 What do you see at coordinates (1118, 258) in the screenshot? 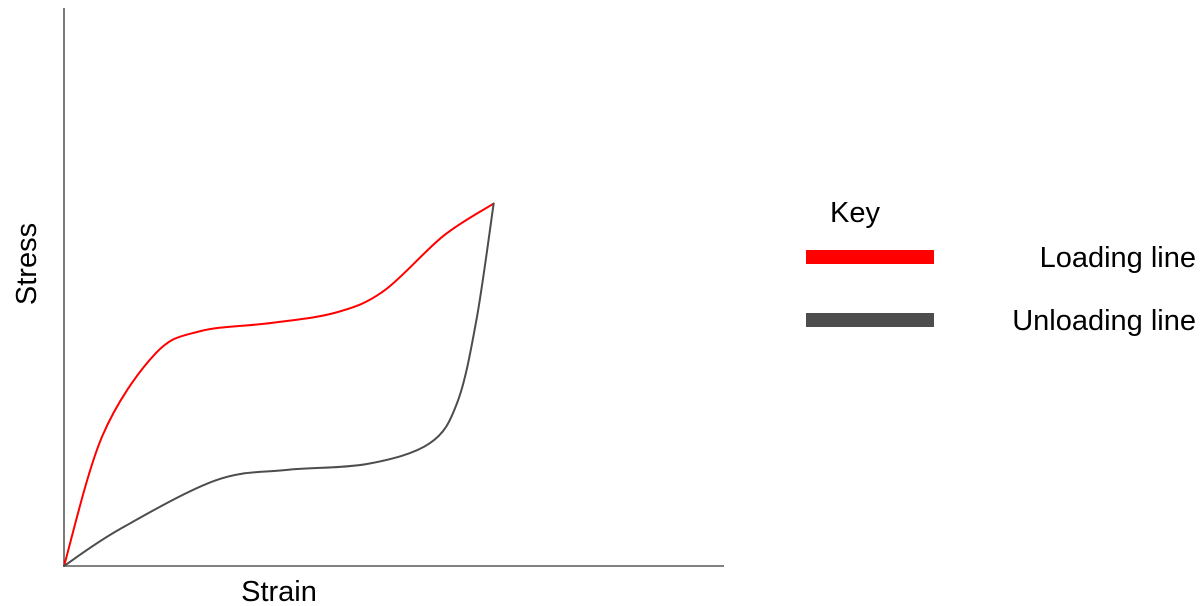
I see `legend-label-loading-line: Loading line` at bounding box center [1118, 258].